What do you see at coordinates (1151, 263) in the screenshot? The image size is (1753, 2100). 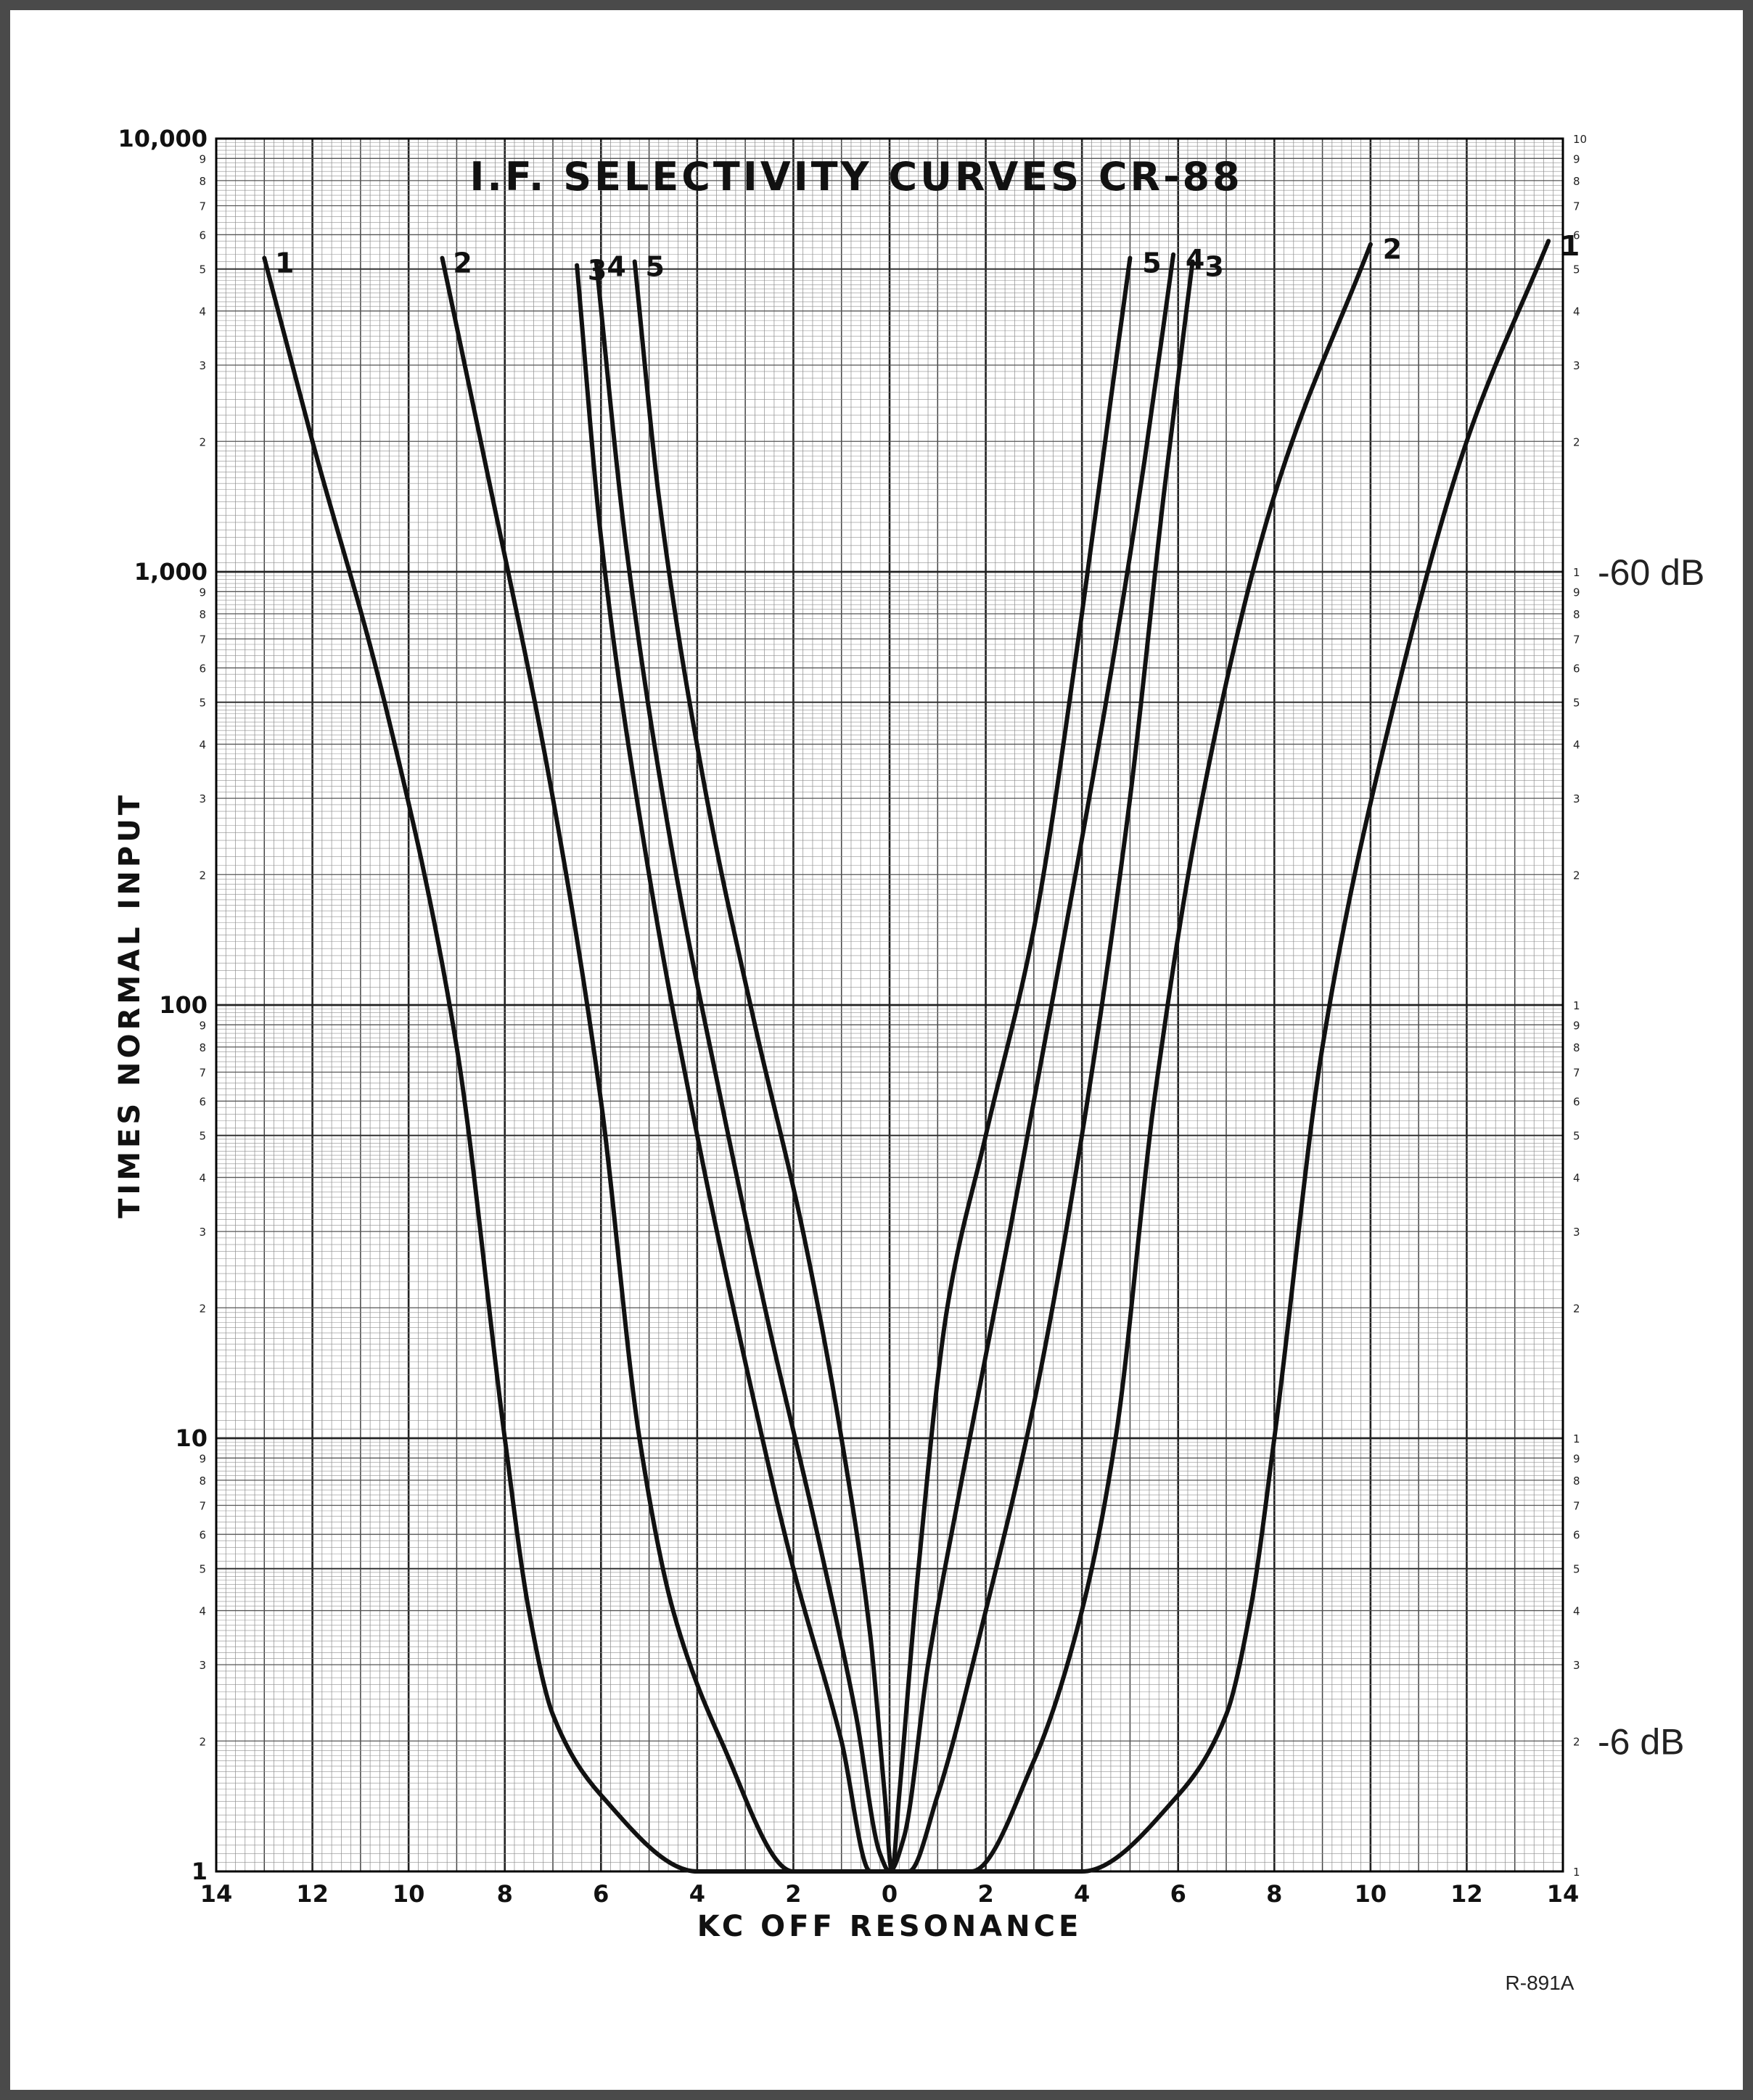 I see `curve-label-right: 5` at bounding box center [1151, 263].